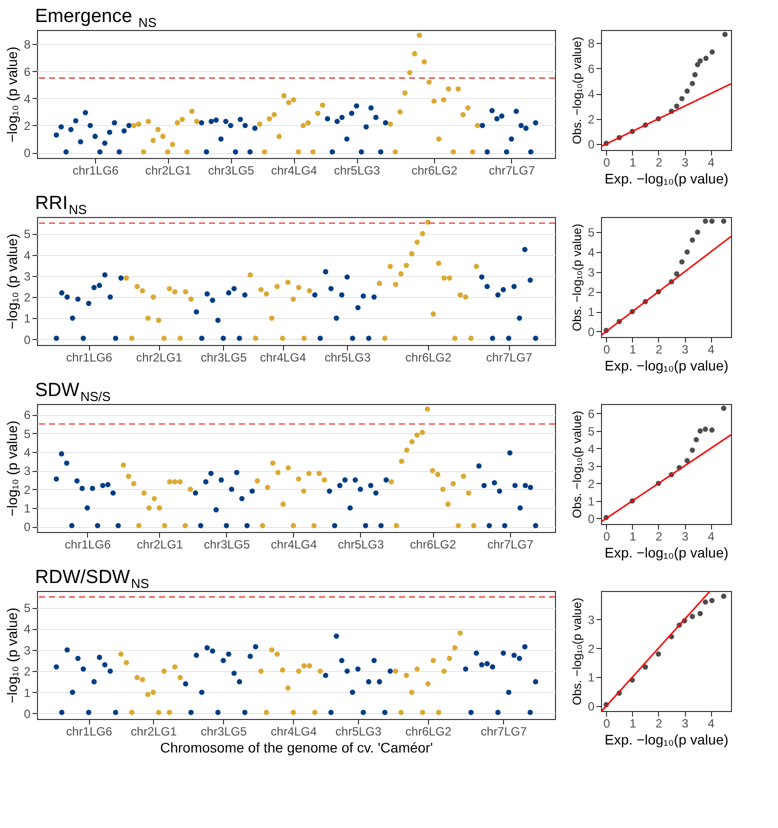 The image size is (778, 828). Describe the element at coordinates (659, 723) in the screenshot. I see `x-tick-label: 2` at that location.